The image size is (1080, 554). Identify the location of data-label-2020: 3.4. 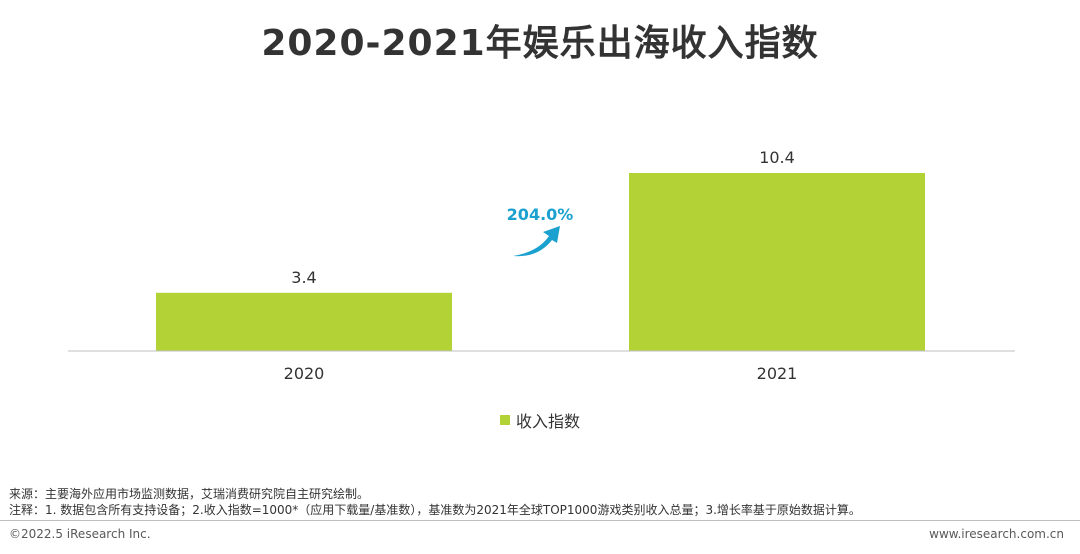
(303, 277).